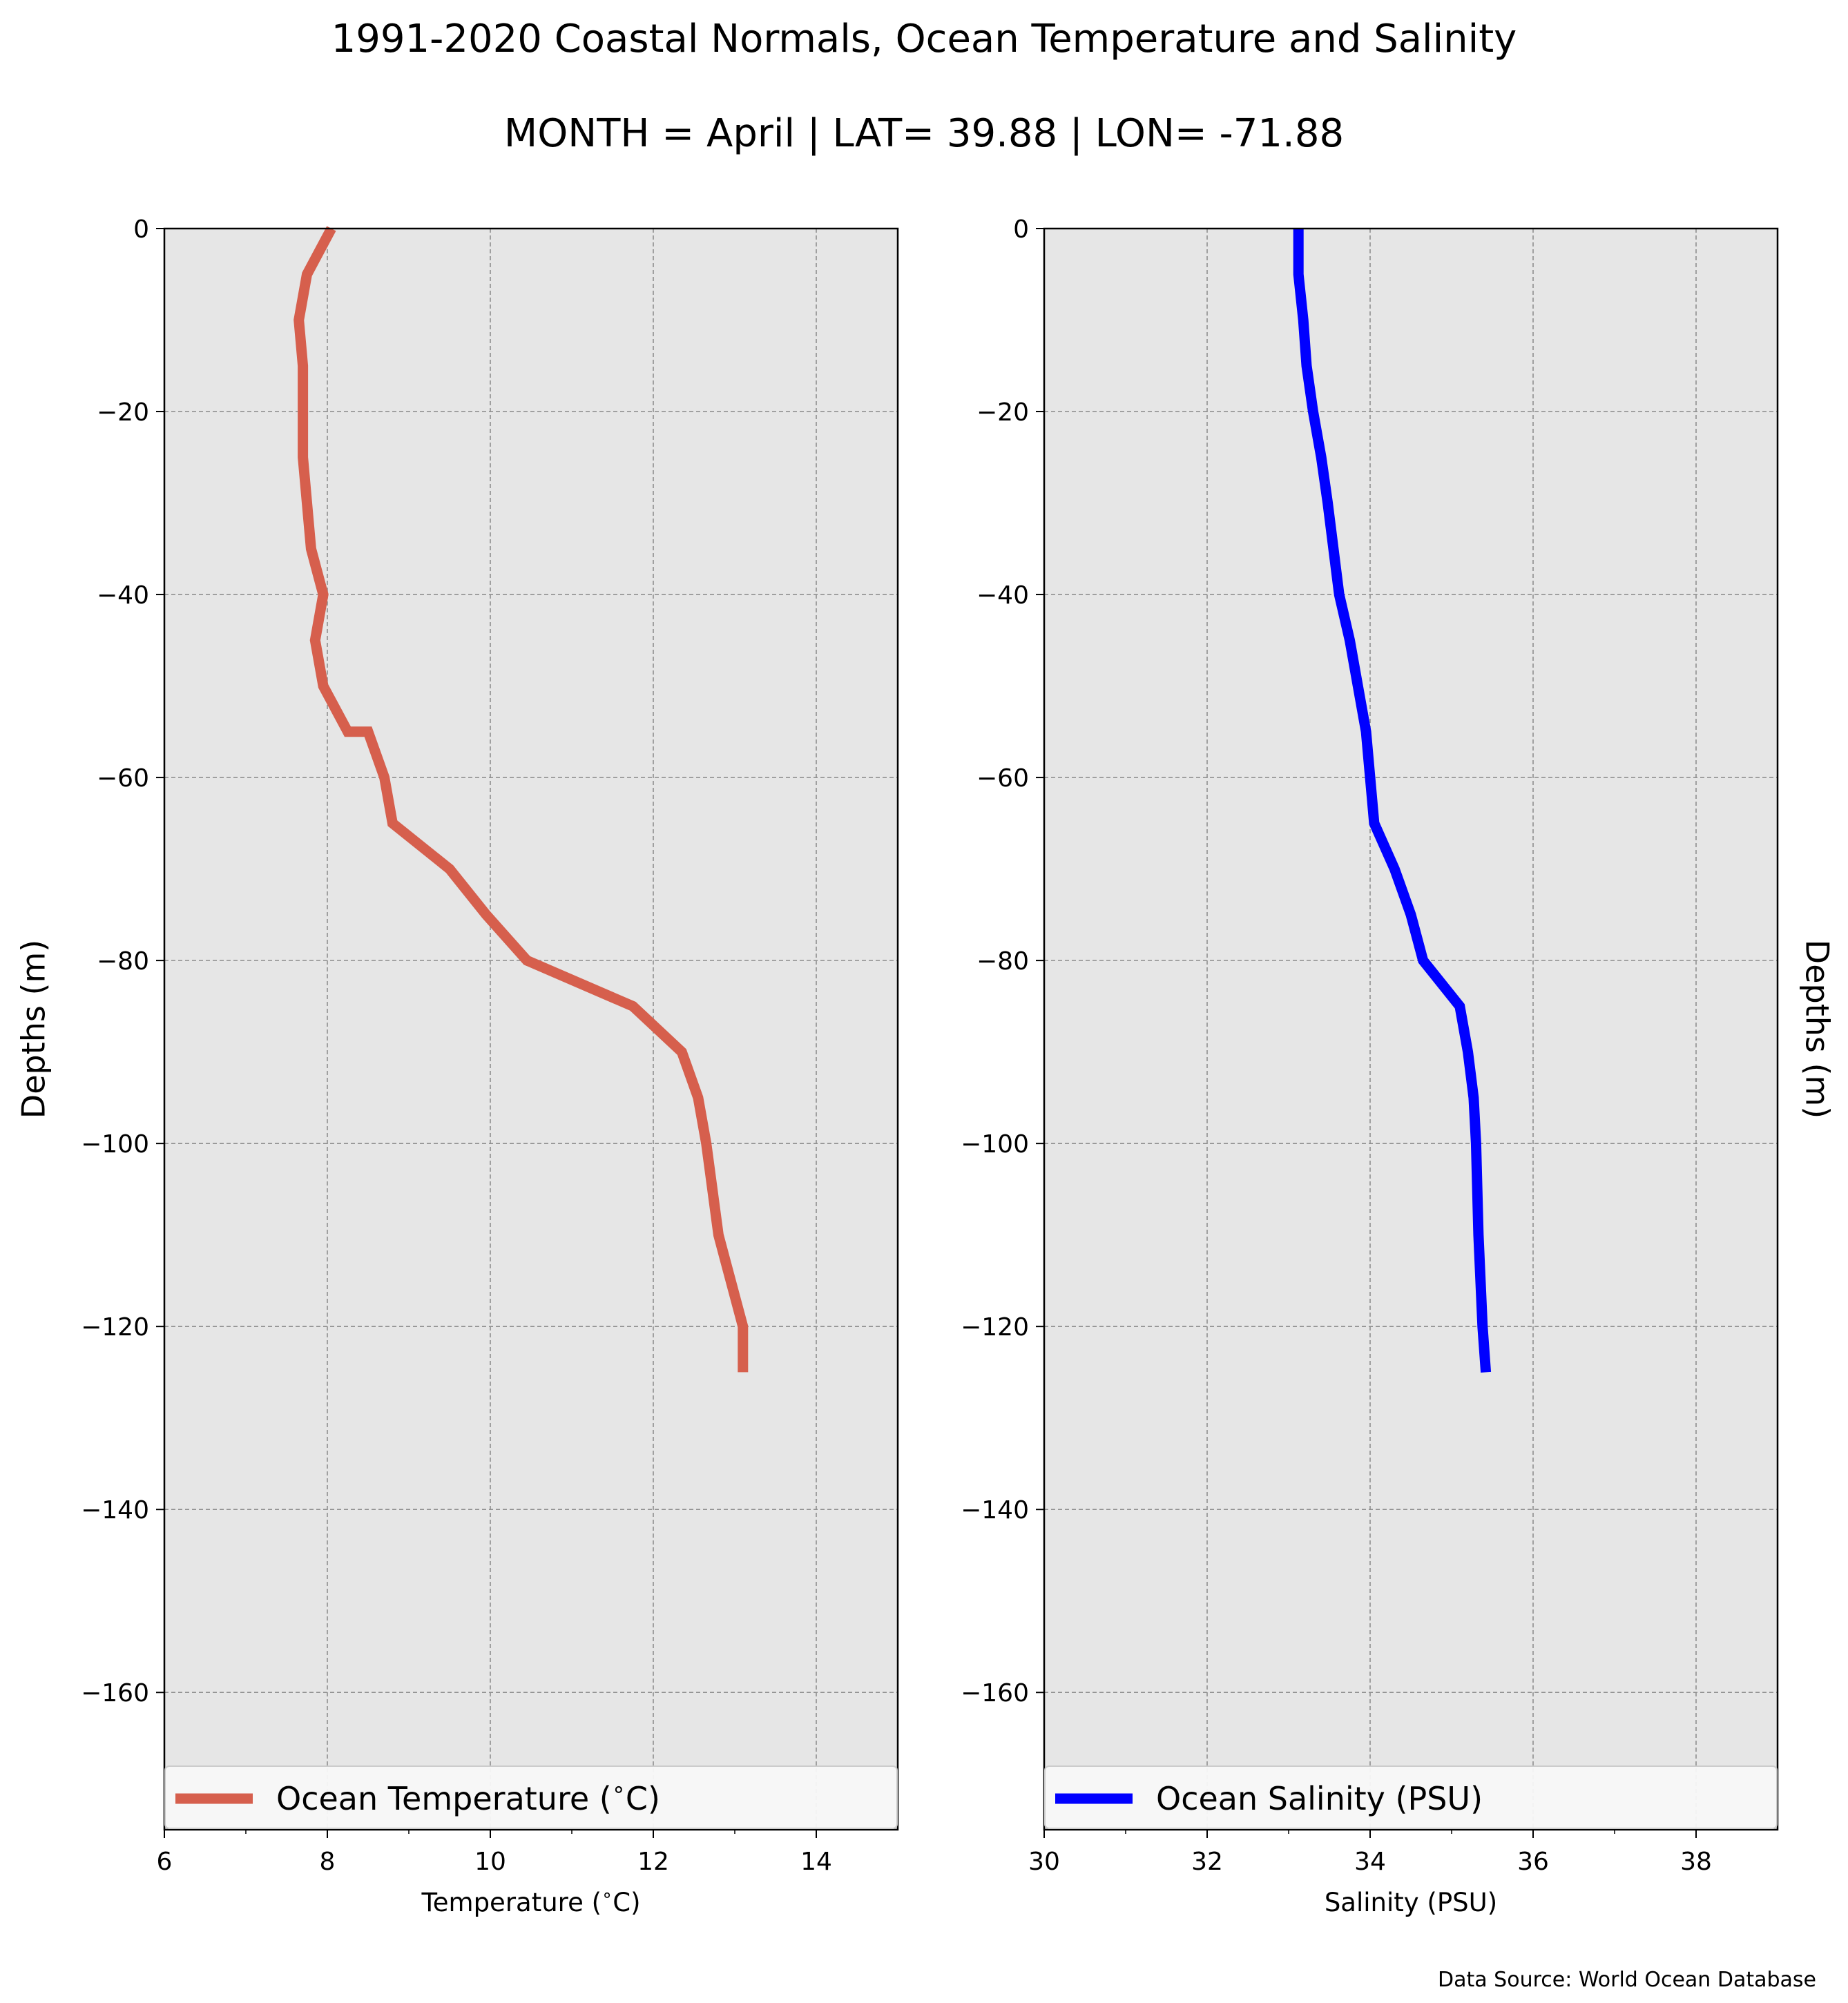 This screenshot has width=1848, height=2003. Describe the element at coordinates (1319, 1798) in the screenshot. I see `legend-label: Ocean Salinity (PSU)` at that location.